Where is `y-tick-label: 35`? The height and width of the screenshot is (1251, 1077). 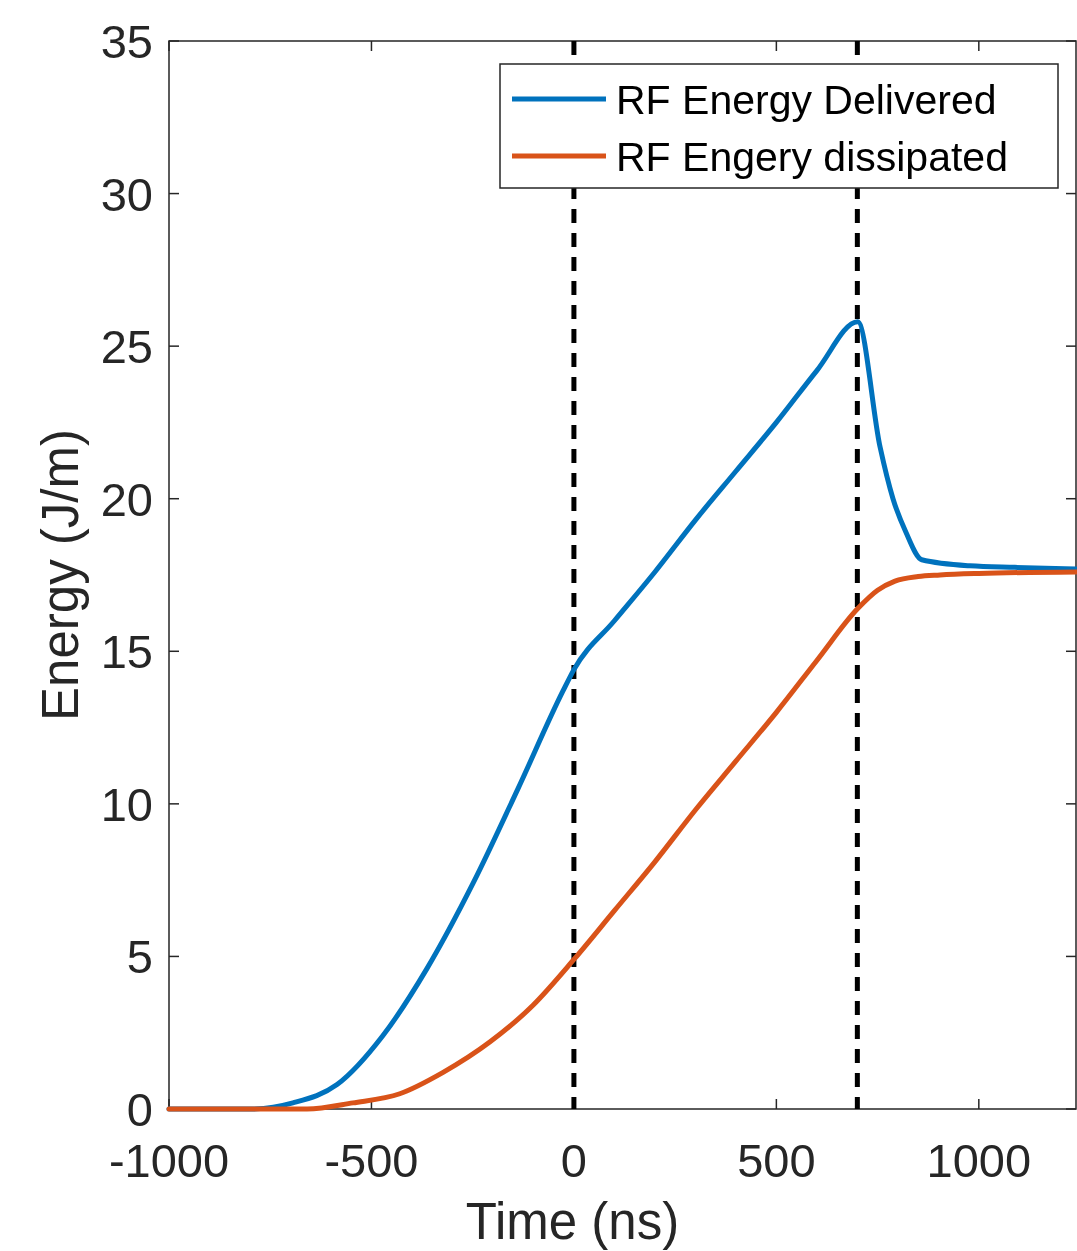
y-tick-label: 35 is located at coordinates (126, 41).